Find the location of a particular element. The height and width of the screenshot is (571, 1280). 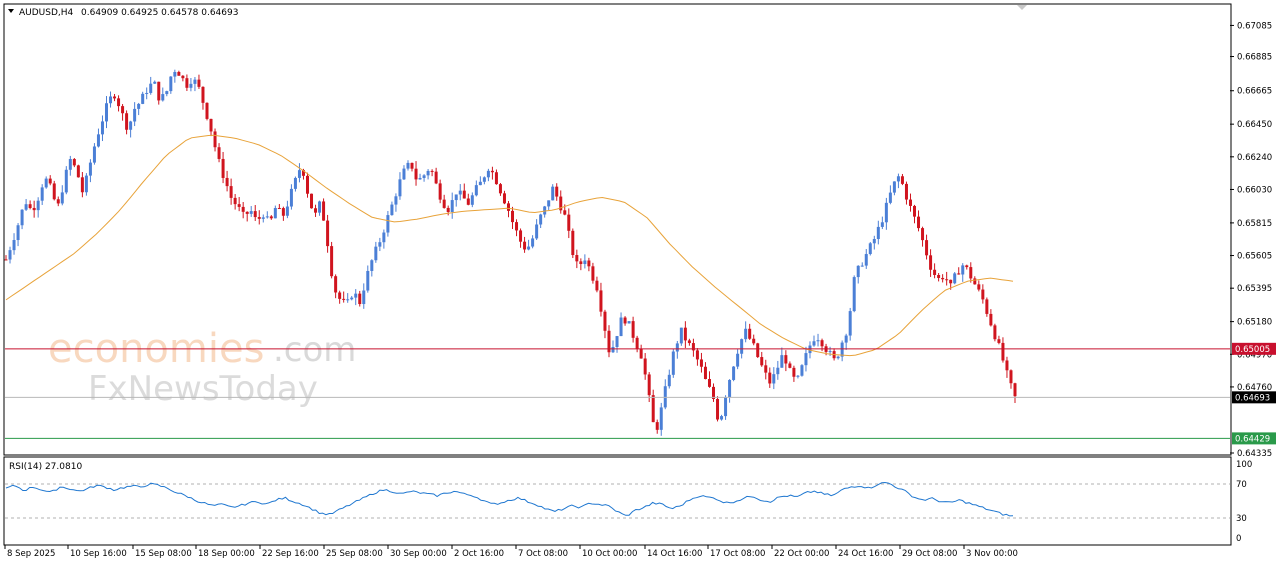

menu-triangle-icon is located at coordinates (11, 11).